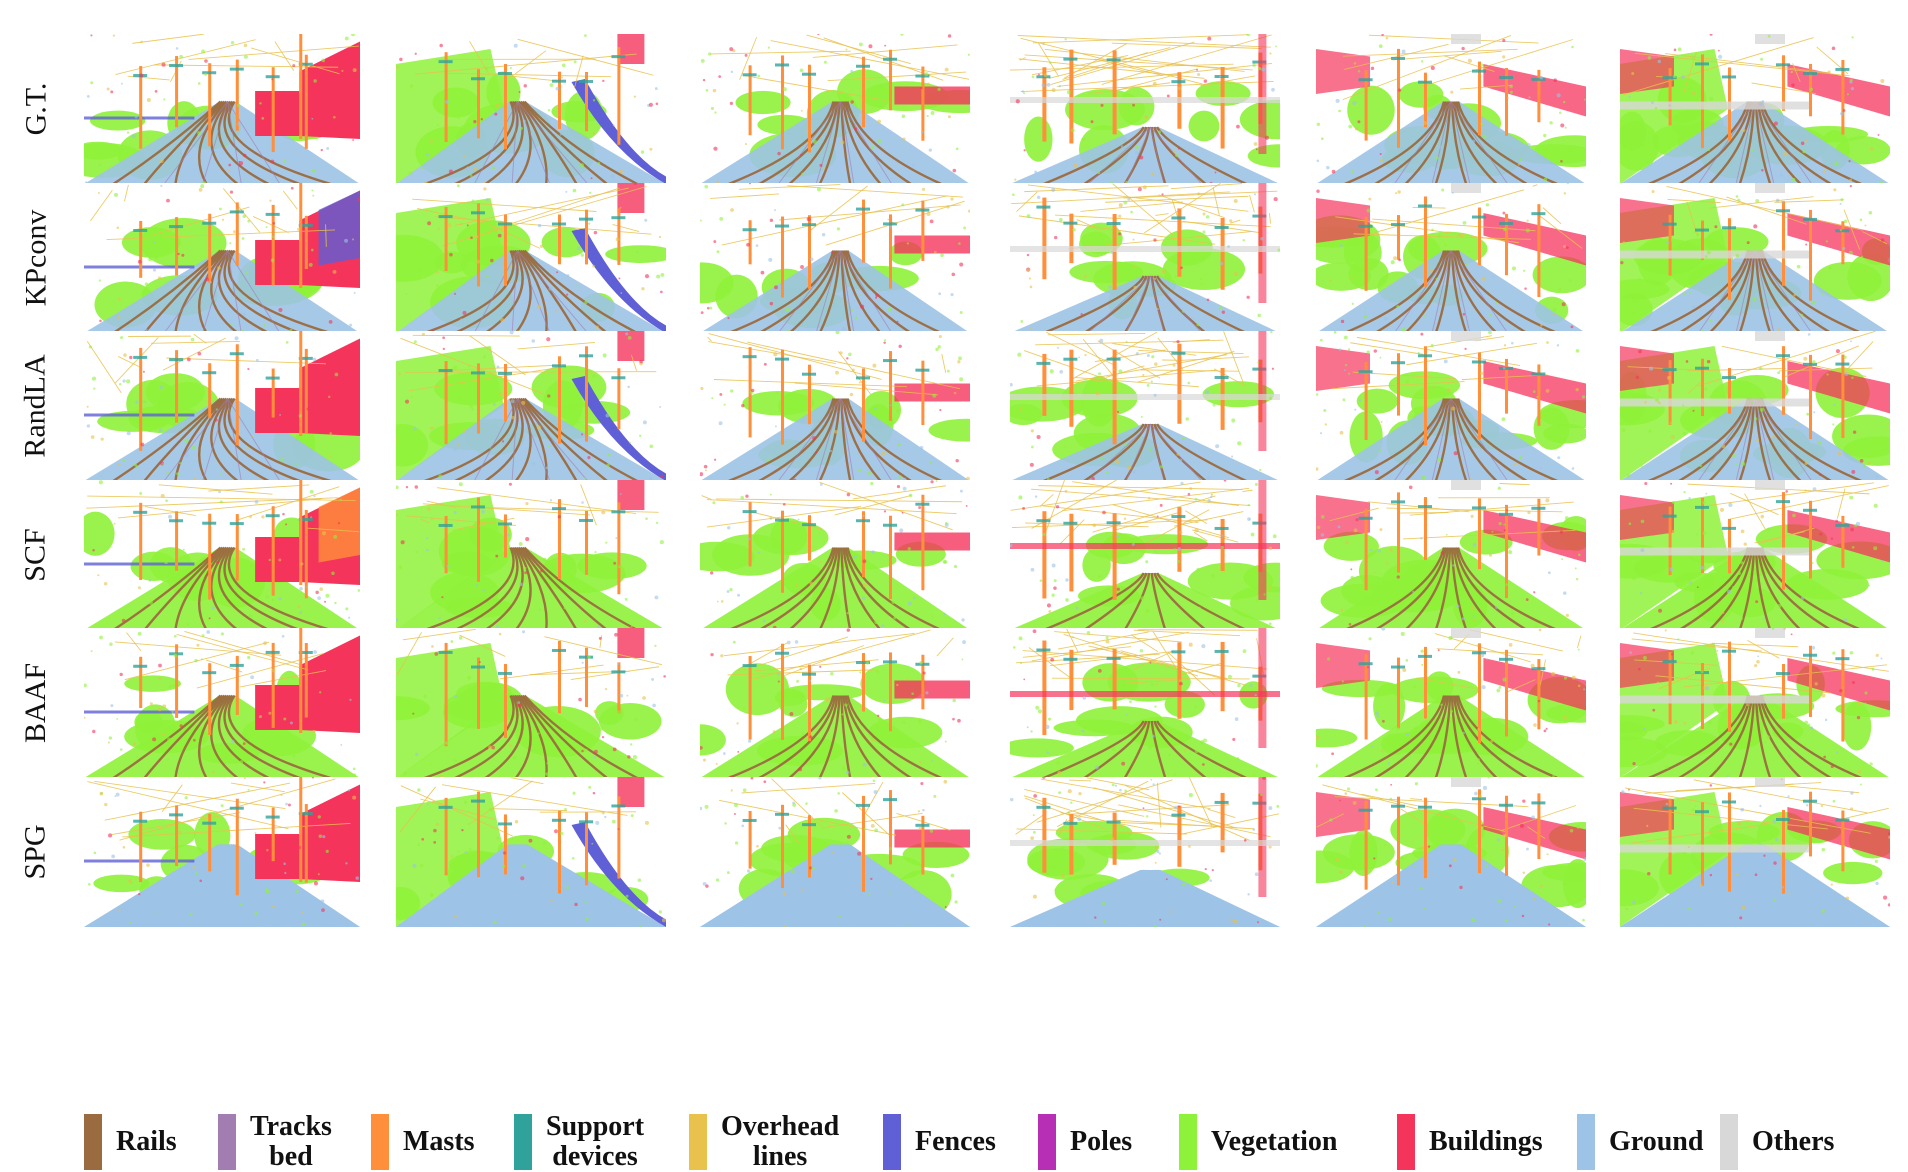 This screenshot has width=1908, height=1172. What do you see at coordinates (595, 1157) in the screenshot?
I see `legend-label-line: devices` at bounding box center [595, 1157].